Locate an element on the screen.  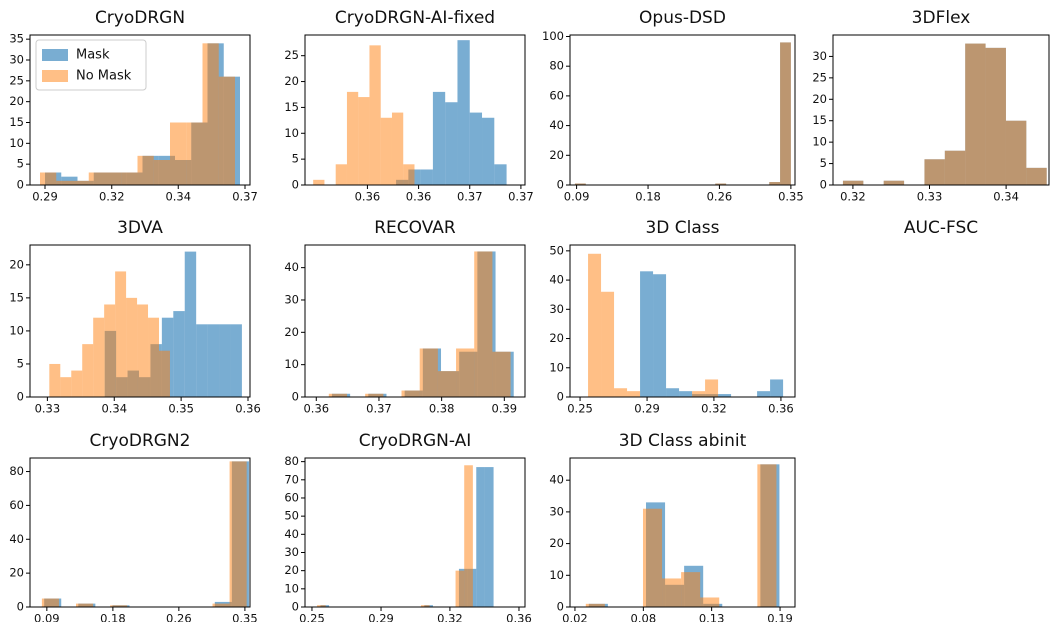
chart-title: RECOVAR is located at coordinates (415, 228).